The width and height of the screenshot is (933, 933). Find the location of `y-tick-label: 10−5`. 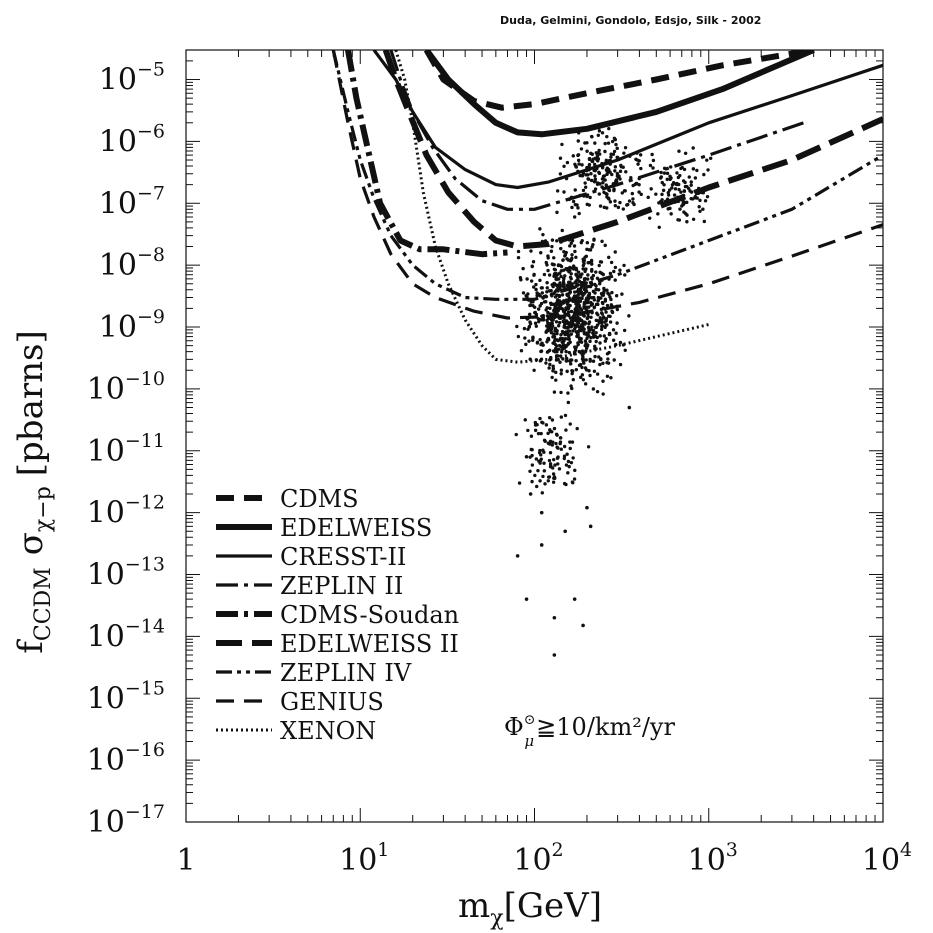

y-tick-label: 10−5 is located at coordinates (132, 78).